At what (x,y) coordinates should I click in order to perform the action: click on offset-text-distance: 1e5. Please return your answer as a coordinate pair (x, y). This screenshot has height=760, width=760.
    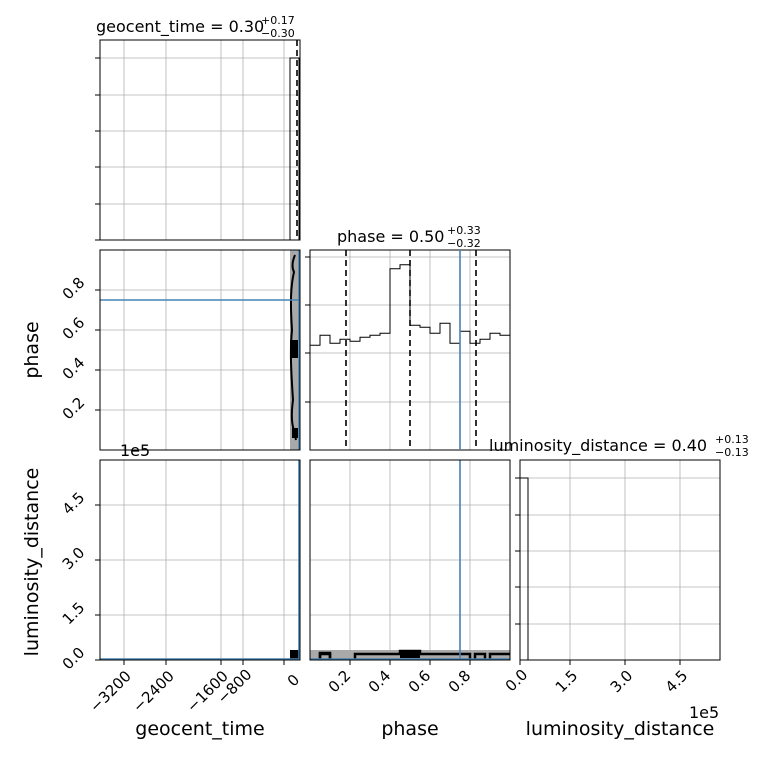
    Looking at the image, I should click on (135, 450).